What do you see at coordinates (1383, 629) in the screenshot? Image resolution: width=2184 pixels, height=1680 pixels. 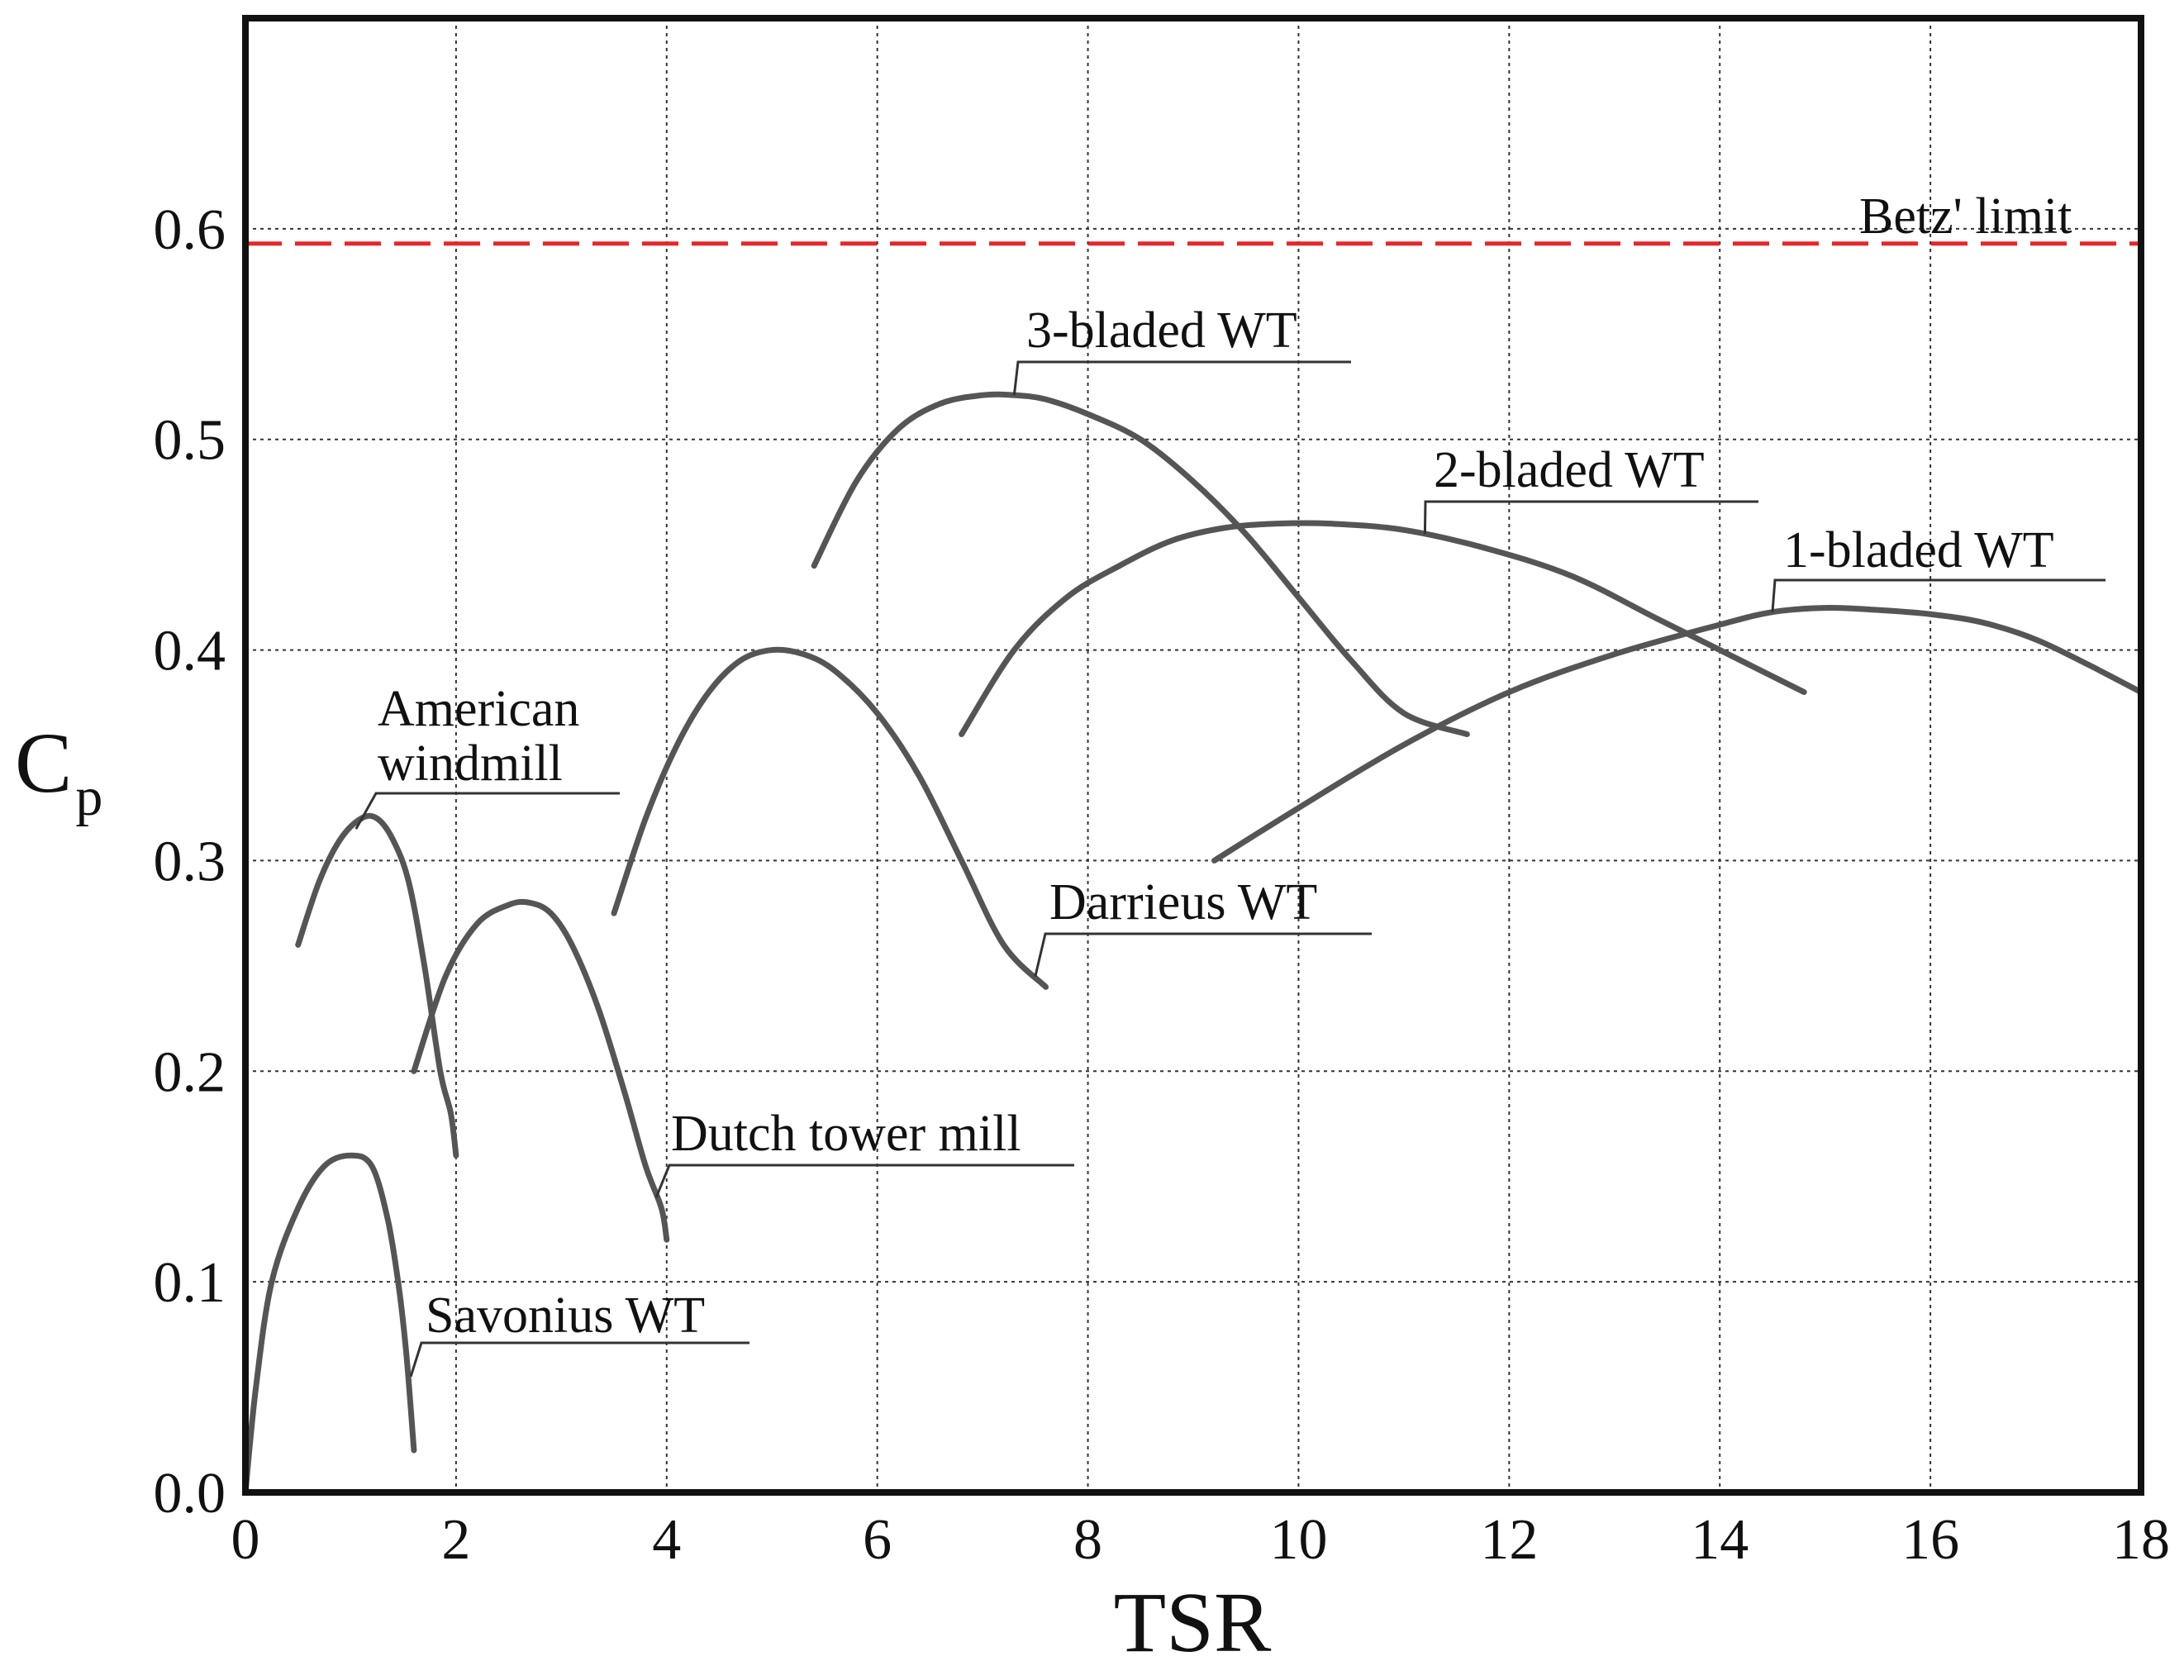 I see `series-line-2-bladed-wt` at bounding box center [1383, 629].